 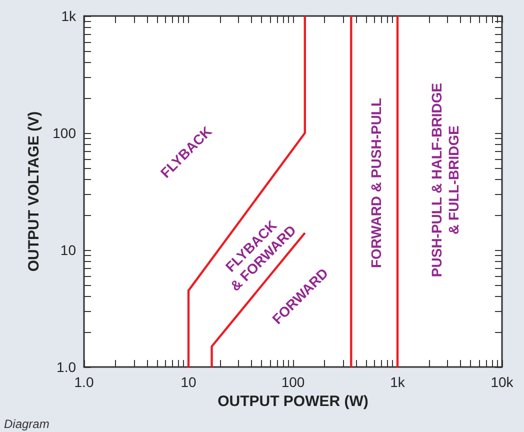 What do you see at coordinates (64, 133) in the screenshot?
I see `y-tick-label: 100` at bounding box center [64, 133].